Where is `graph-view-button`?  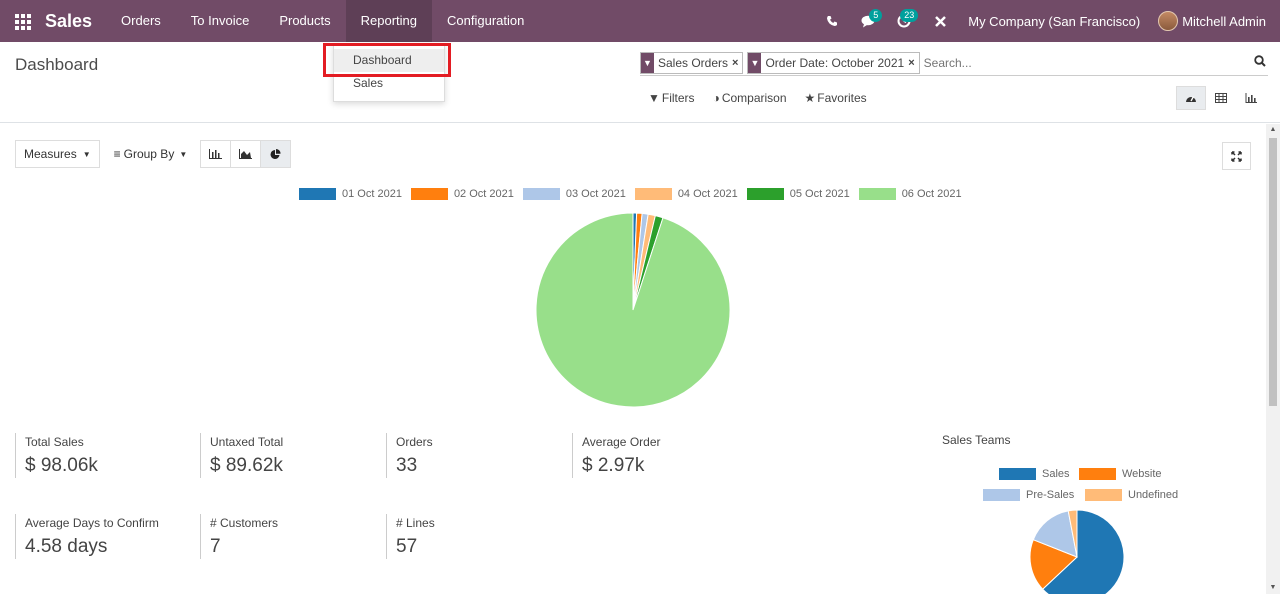
graph-view-button is located at coordinates (1251, 98).